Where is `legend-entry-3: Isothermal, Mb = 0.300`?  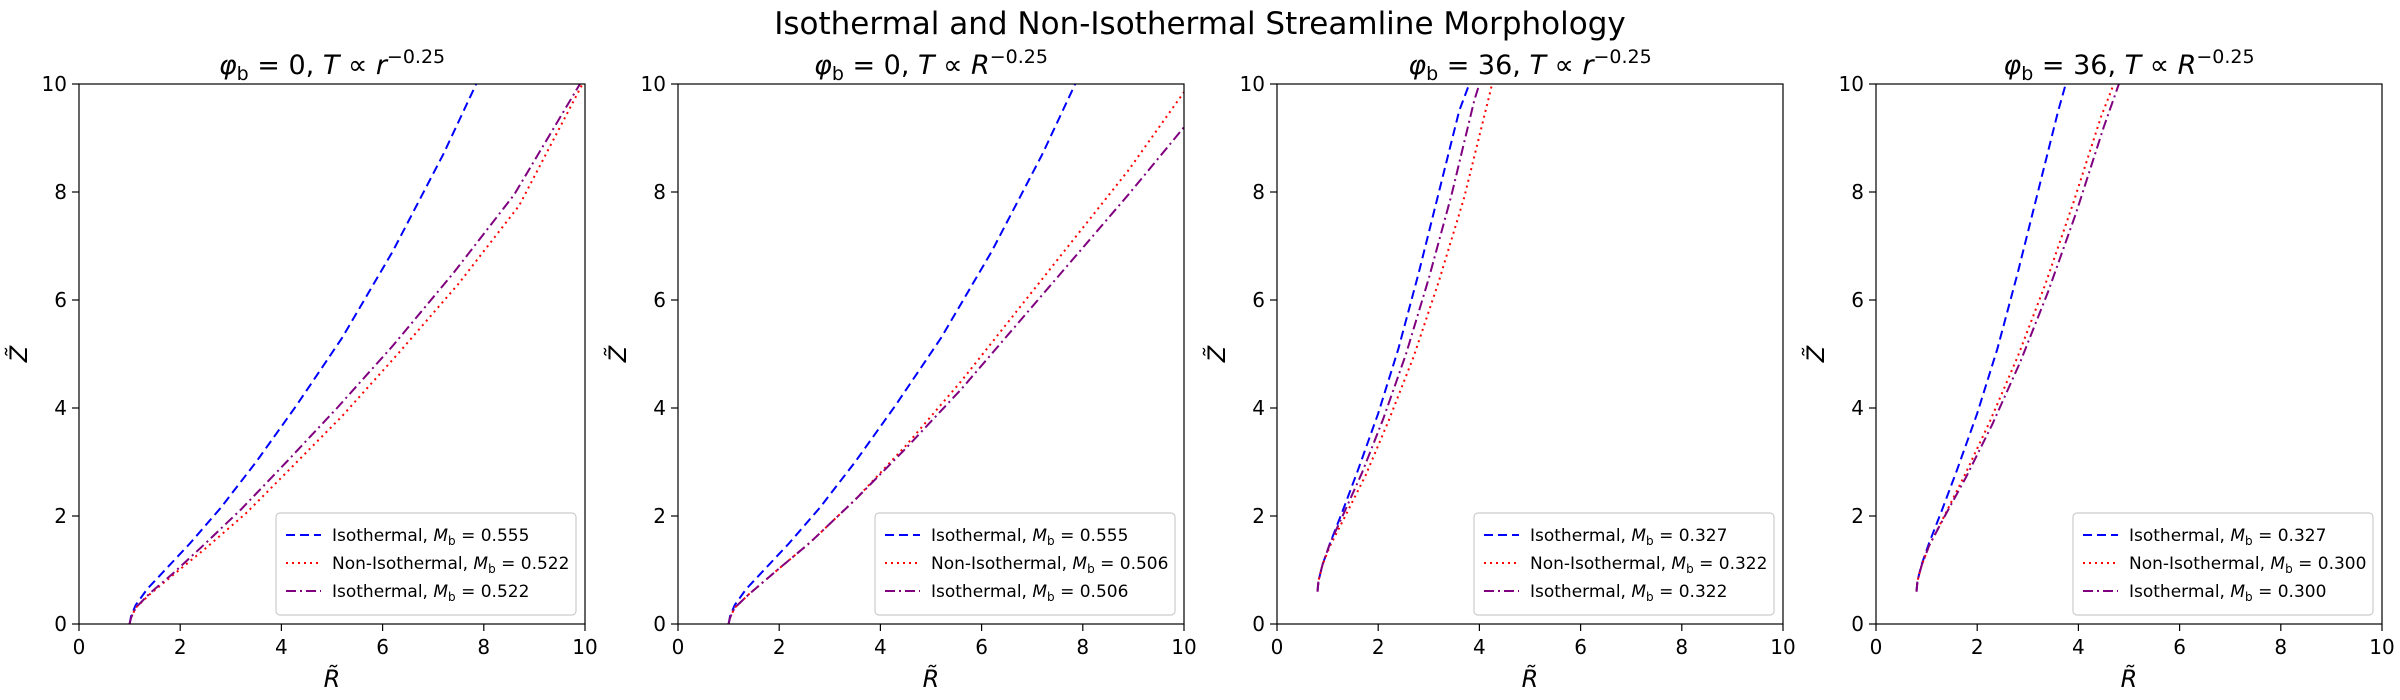
legend-entry-3: Isothermal, Mb = 0.300 is located at coordinates (2227, 593).